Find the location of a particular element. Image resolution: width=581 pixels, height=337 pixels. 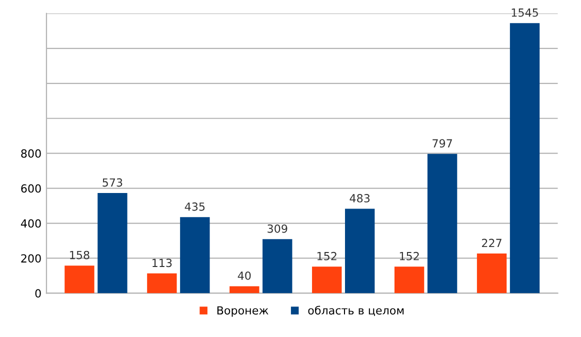

data-label: 309 is located at coordinates (278, 228).